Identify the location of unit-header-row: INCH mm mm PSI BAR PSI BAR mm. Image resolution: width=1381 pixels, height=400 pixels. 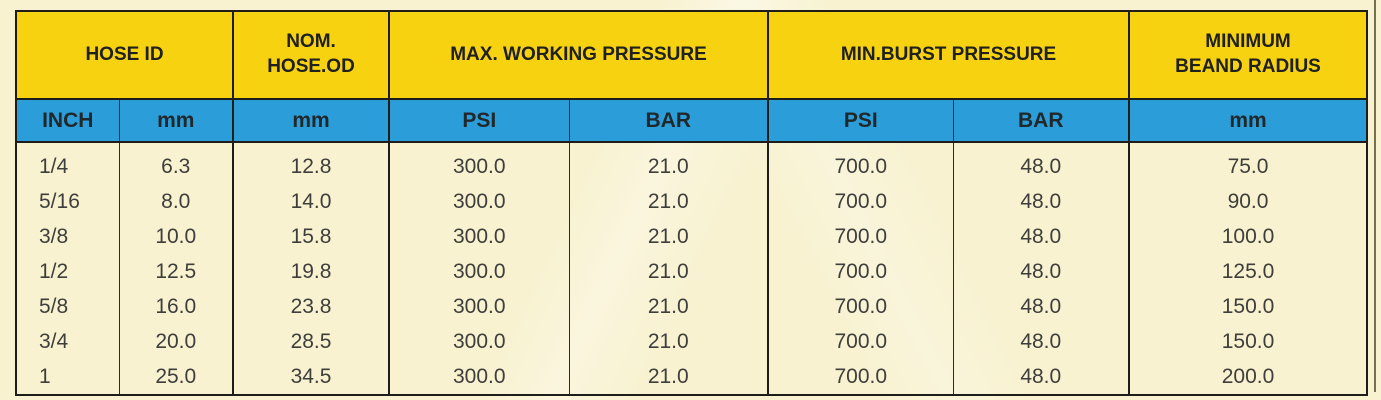
(692, 121).